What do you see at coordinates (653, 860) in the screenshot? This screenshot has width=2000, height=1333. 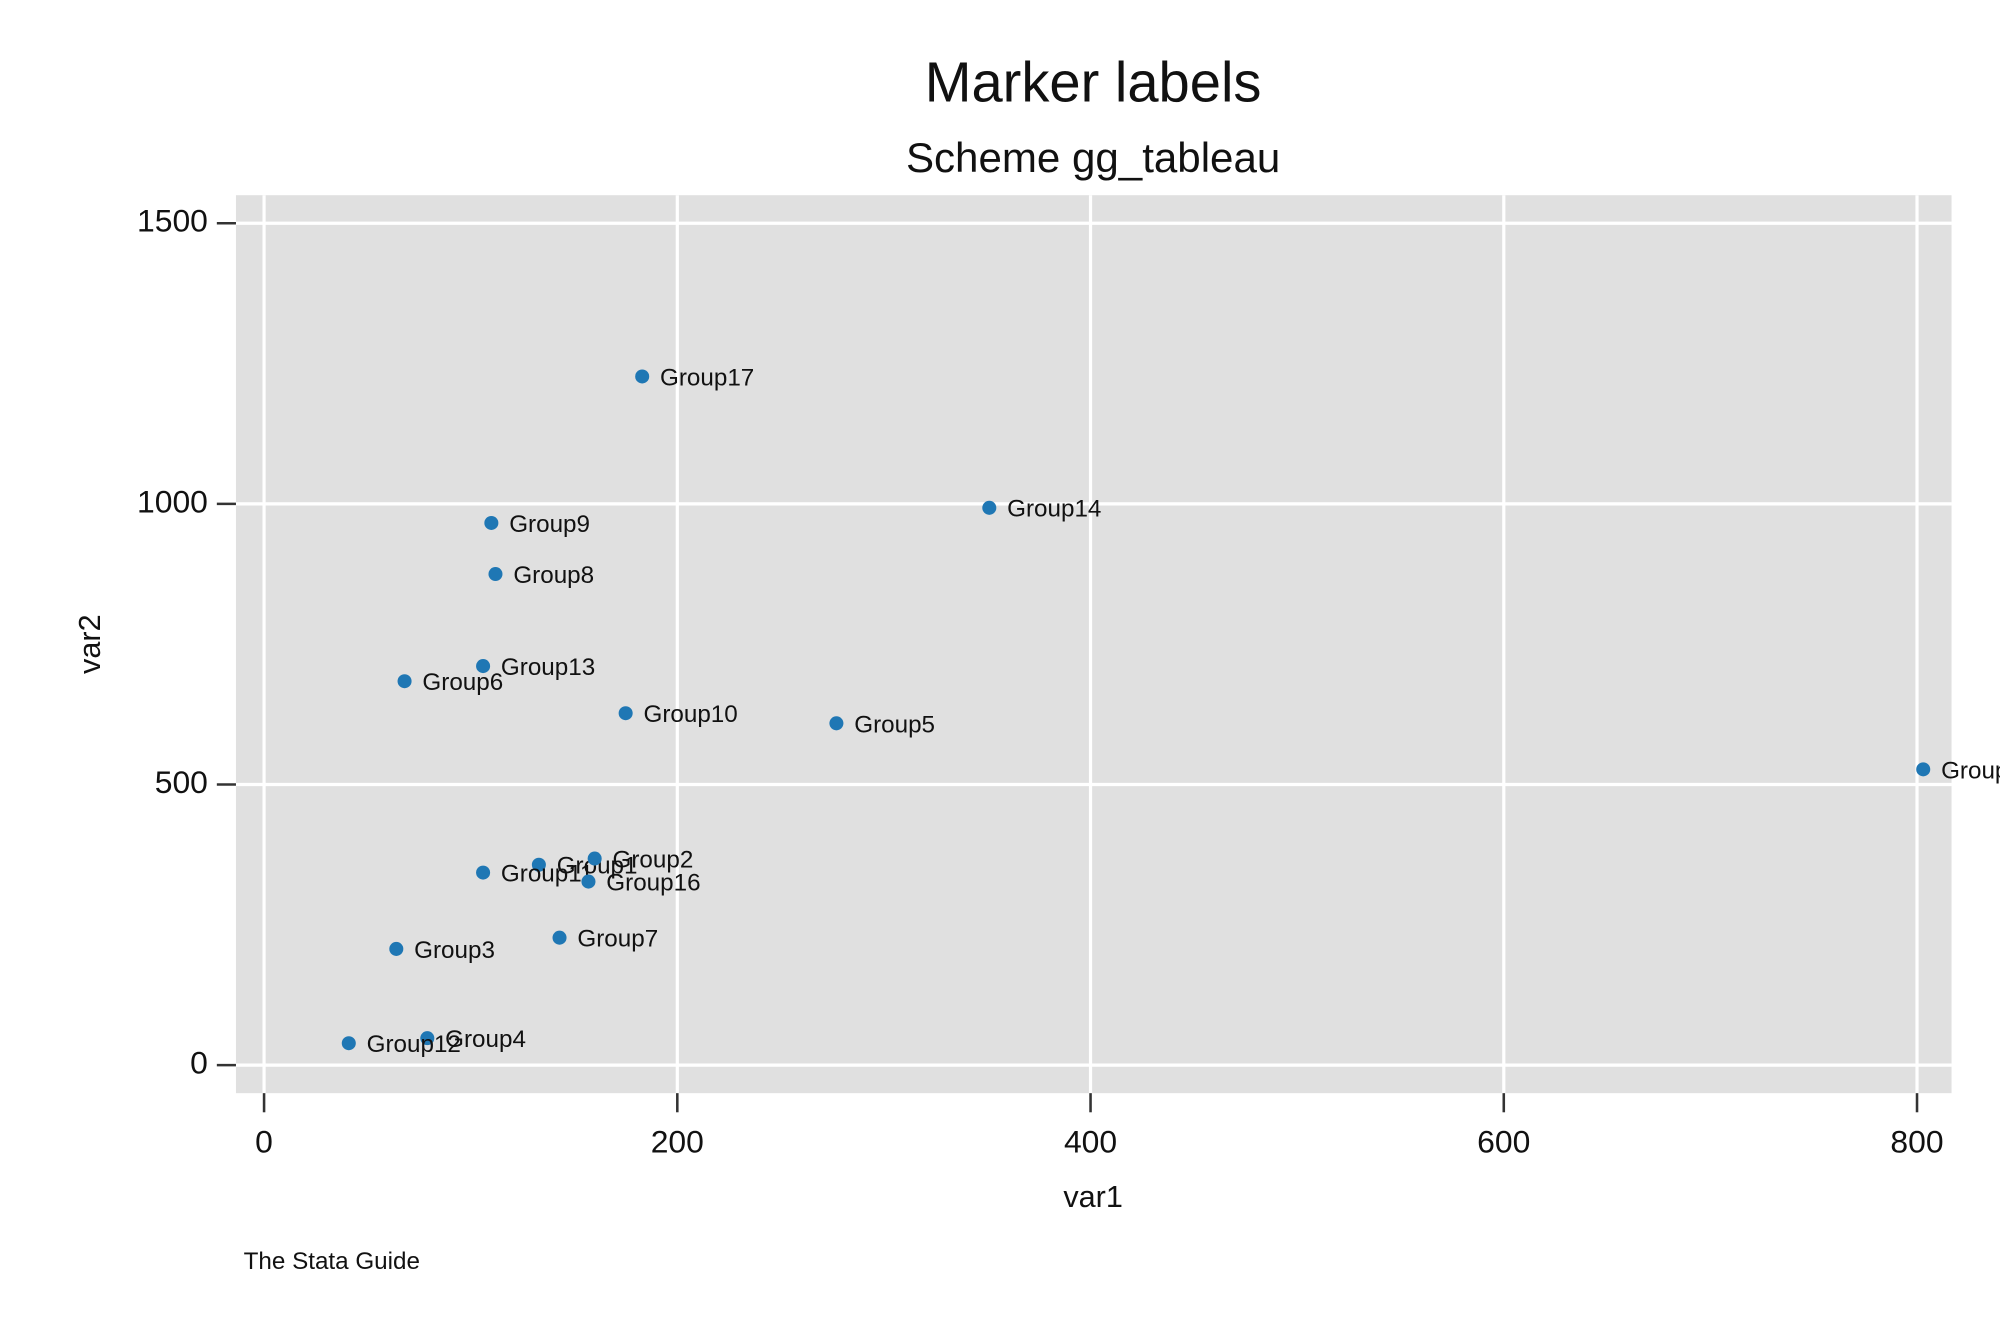 I see `point-label: Group2` at bounding box center [653, 860].